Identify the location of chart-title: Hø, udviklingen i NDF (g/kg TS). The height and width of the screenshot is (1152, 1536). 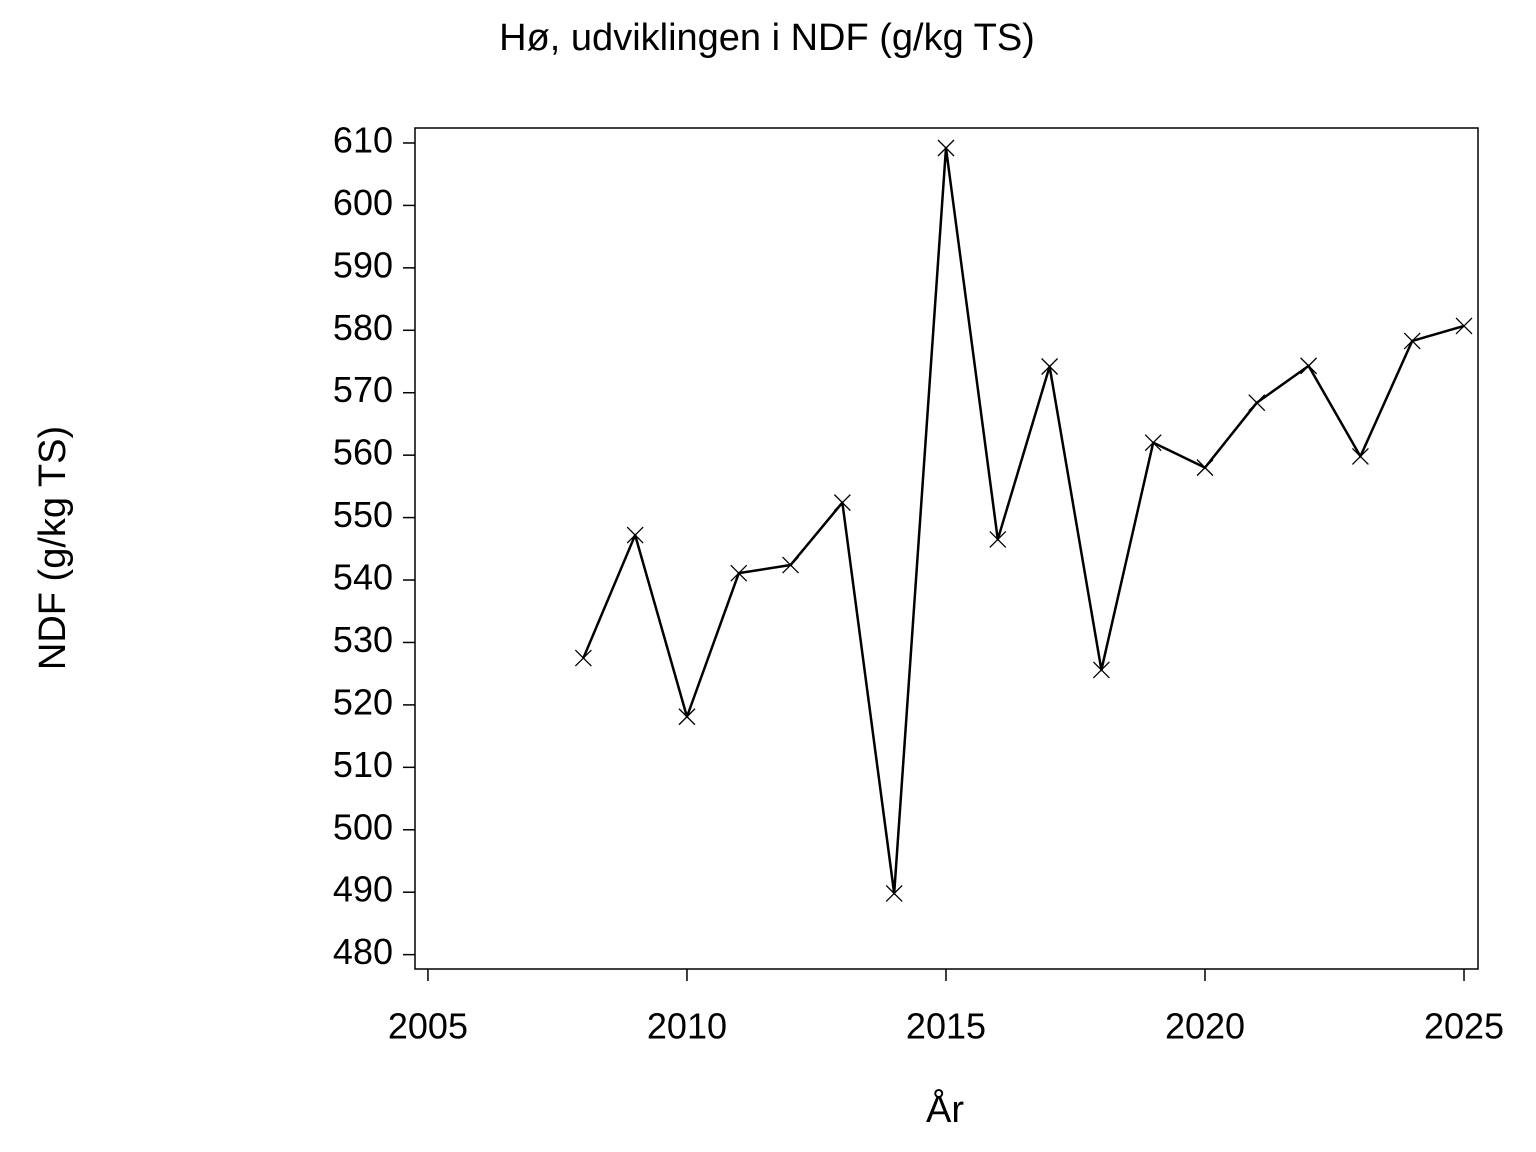
(767, 38).